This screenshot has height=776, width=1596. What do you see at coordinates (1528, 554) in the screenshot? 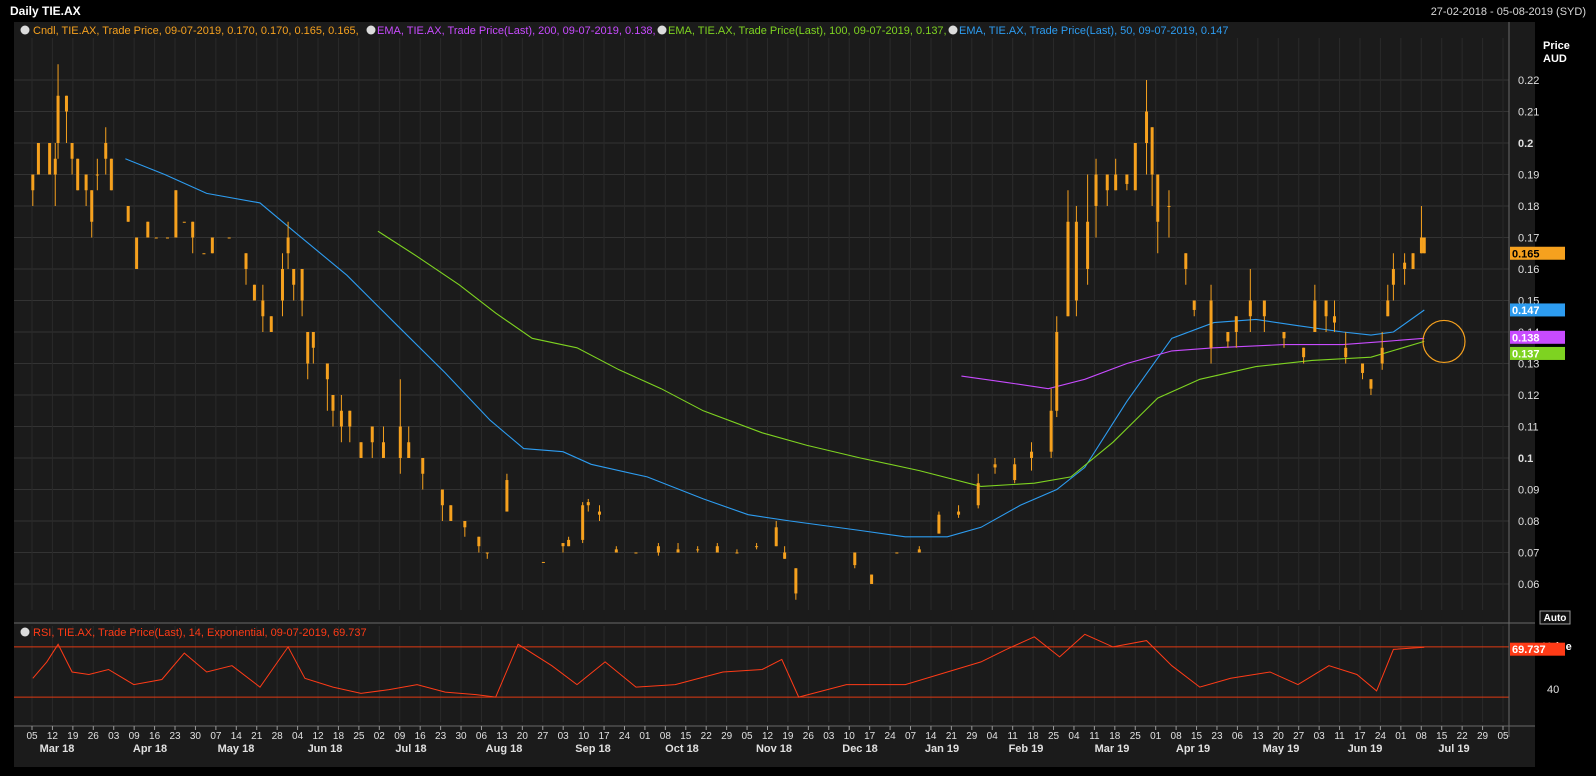
I see `price-tick-label: 0.07` at bounding box center [1528, 554].